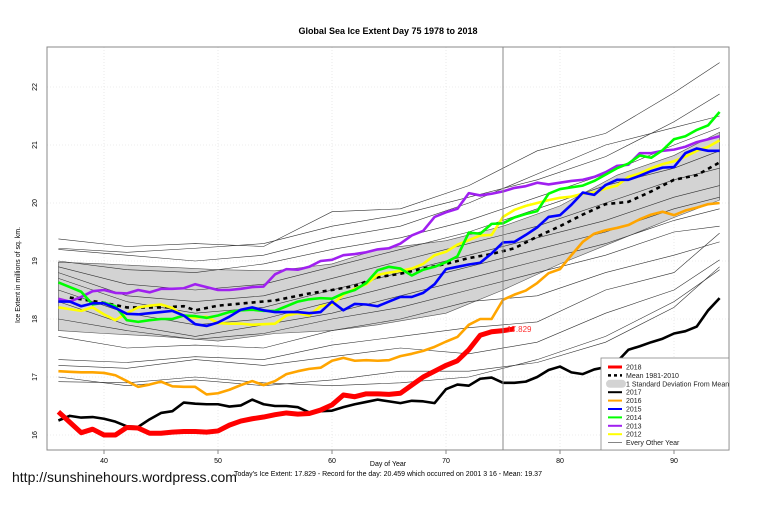  I want to click on legend-label: 2012, so click(634, 435).